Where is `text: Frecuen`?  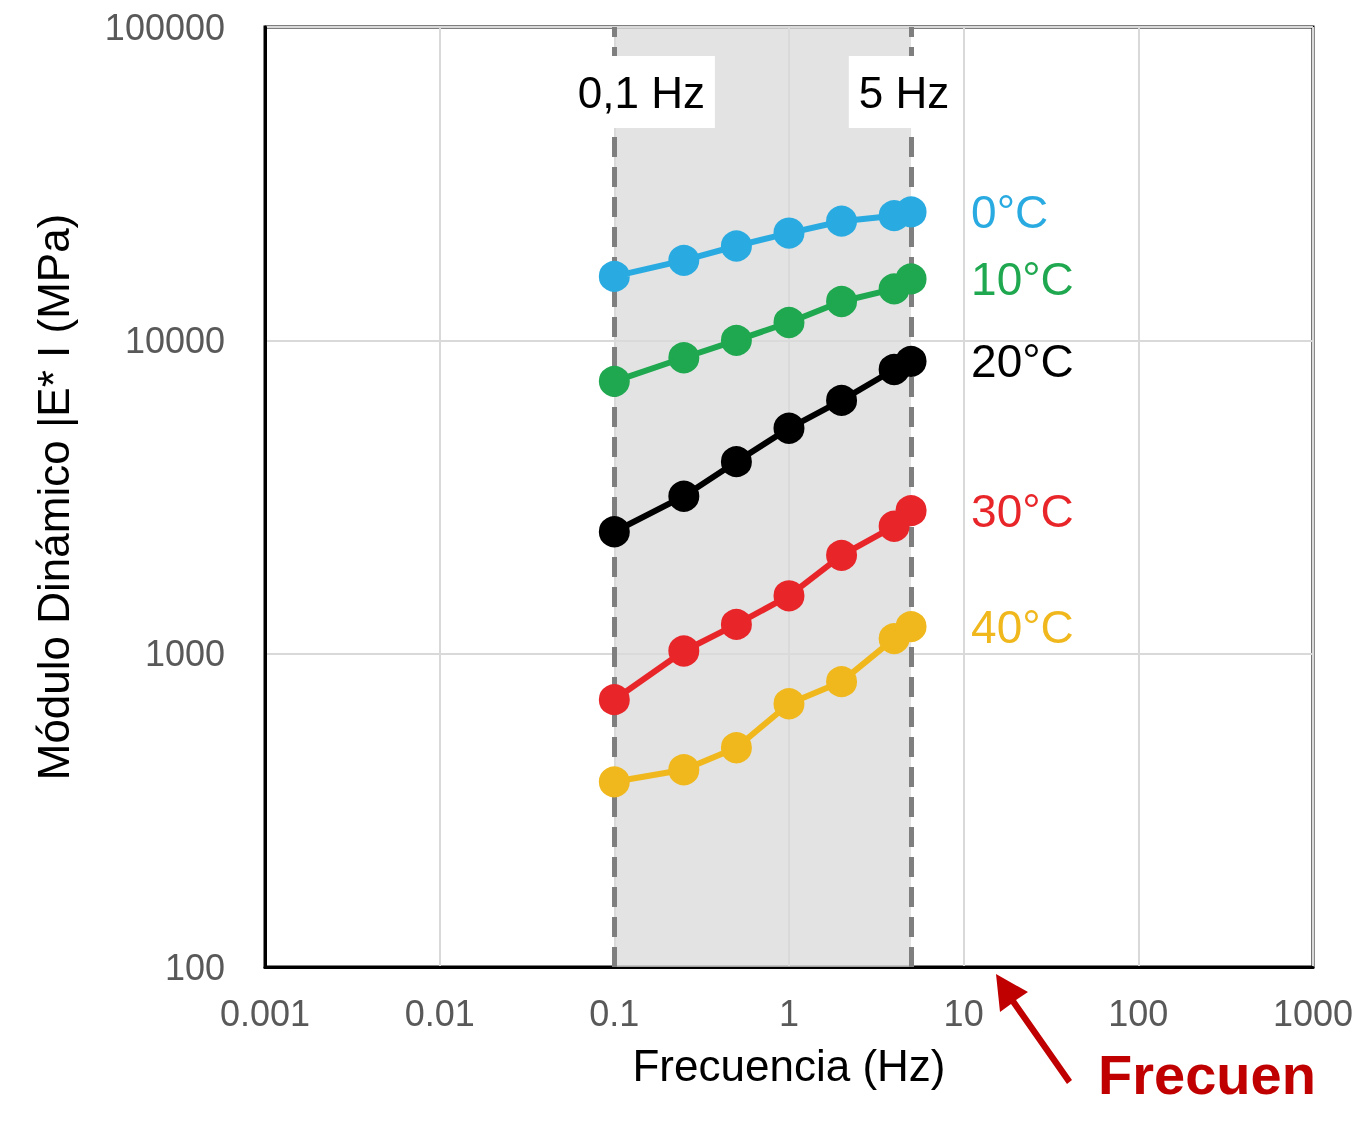
text: Frecuen is located at coordinates (1207, 1074).